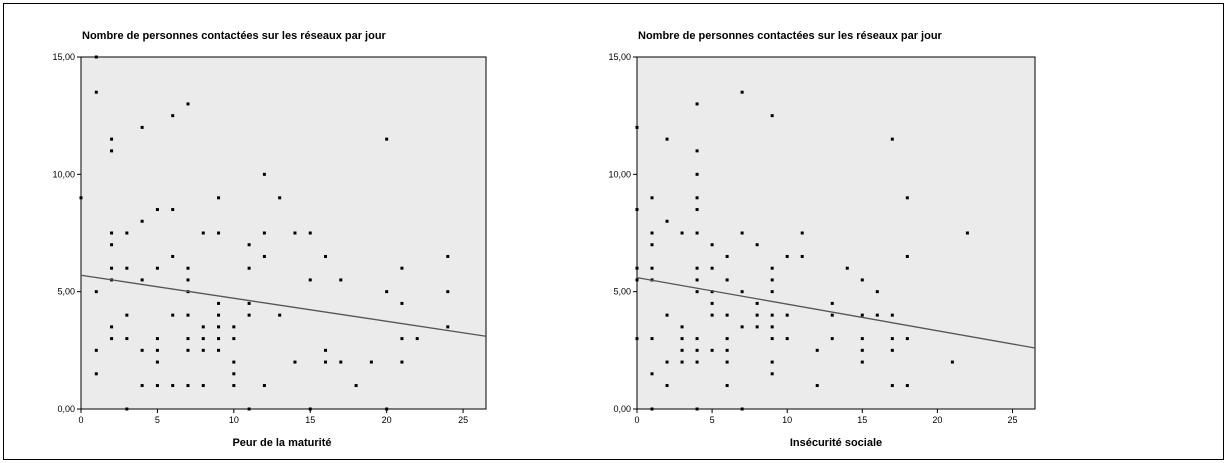 This screenshot has width=1228, height=463. I want to click on x-axis-label: Peur de la maturité, so click(281, 443).